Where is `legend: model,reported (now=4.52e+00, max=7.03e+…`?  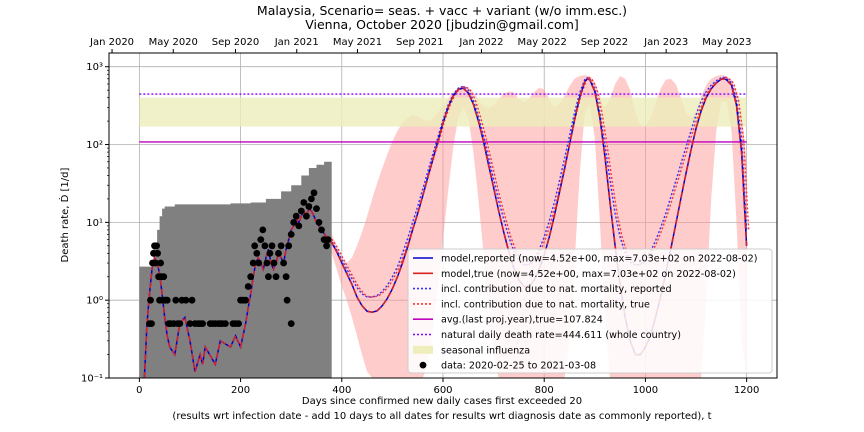
legend: model,reported (now=4.52e+00, max=7.03e+… is located at coordinates (590, 311).